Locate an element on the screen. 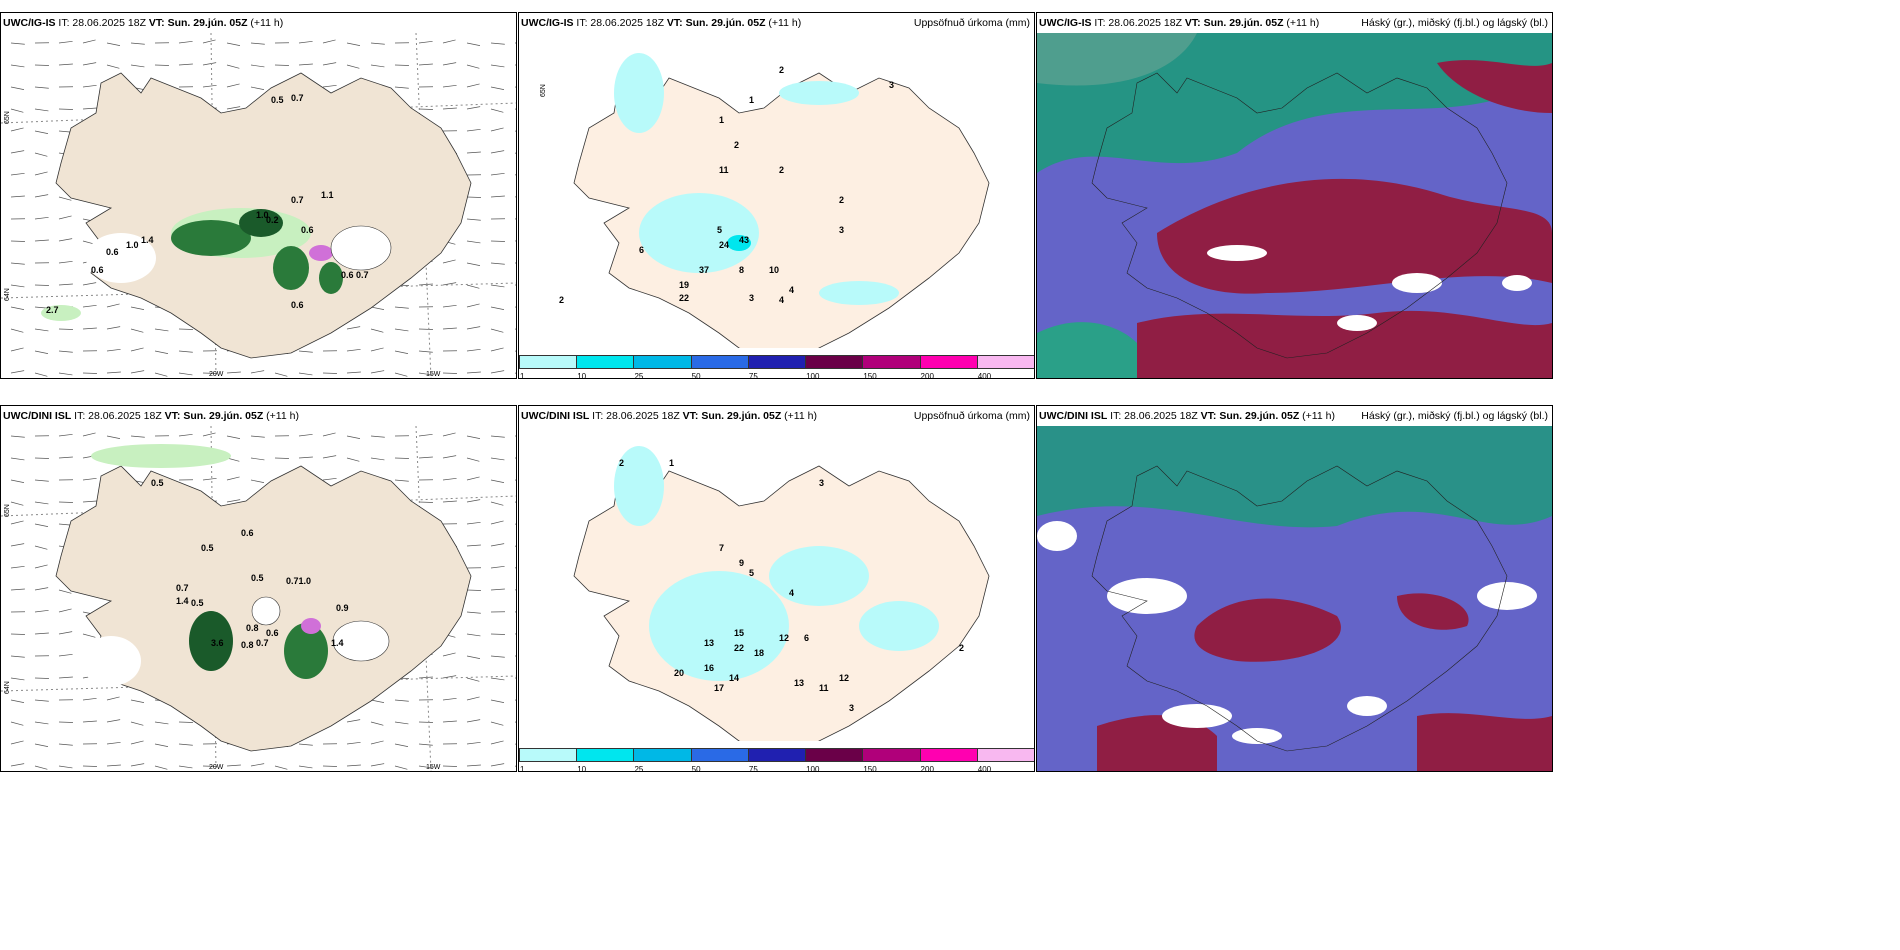 This screenshot has width=1900, height=950. precip-value-label: 1.4 is located at coordinates (182, 601).